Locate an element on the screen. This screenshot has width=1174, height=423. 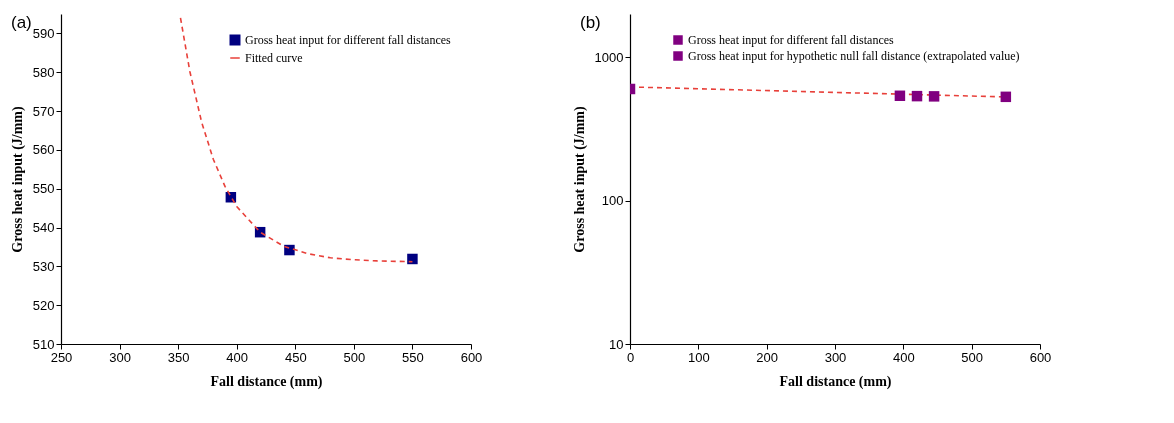
y-tick-label: 1000 is located at coordinates (609, 57).